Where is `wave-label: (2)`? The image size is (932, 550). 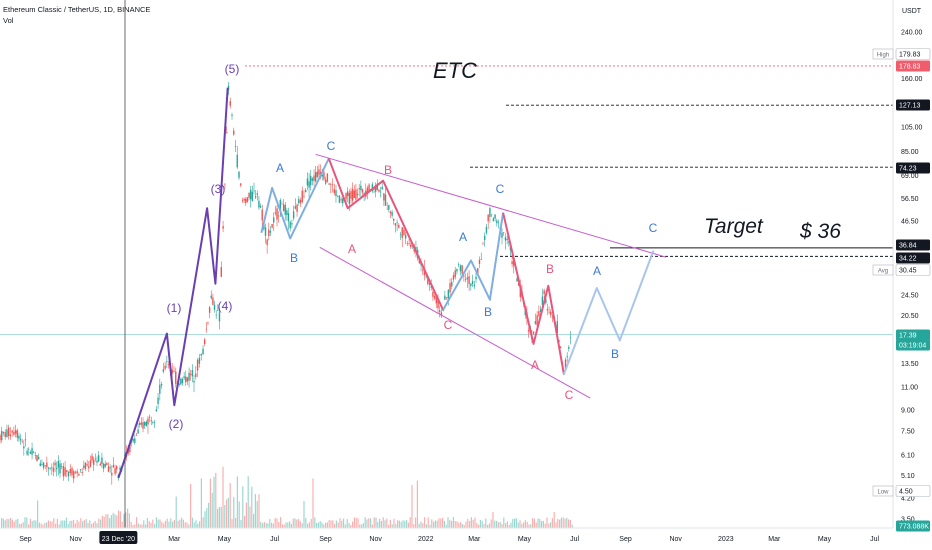
wave-label: (2) is located at coordinates (176, 424).